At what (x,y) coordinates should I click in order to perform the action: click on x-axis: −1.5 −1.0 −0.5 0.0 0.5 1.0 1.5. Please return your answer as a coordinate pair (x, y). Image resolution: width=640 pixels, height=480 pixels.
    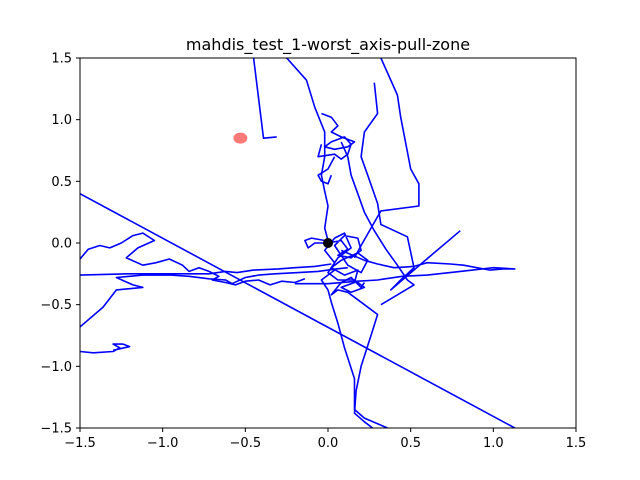
    Looking at the image, I should click on (325, 439).